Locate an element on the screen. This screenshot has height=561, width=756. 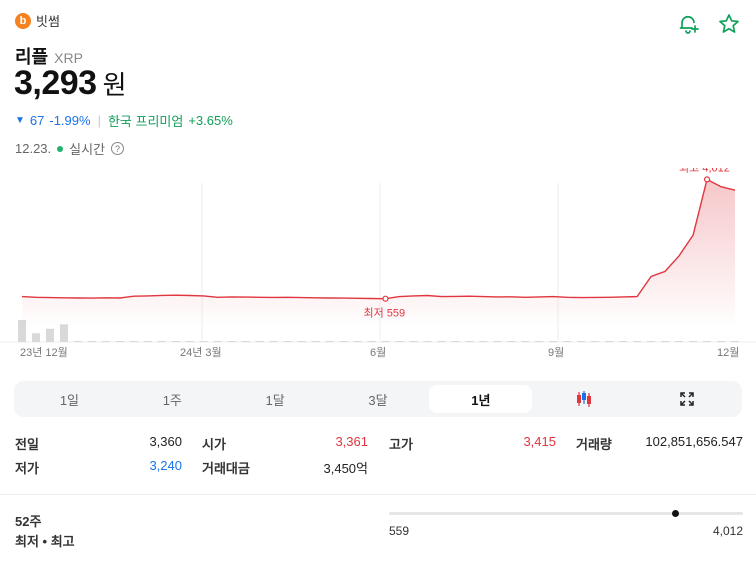
section-divider is located at coordinates (378, 494).